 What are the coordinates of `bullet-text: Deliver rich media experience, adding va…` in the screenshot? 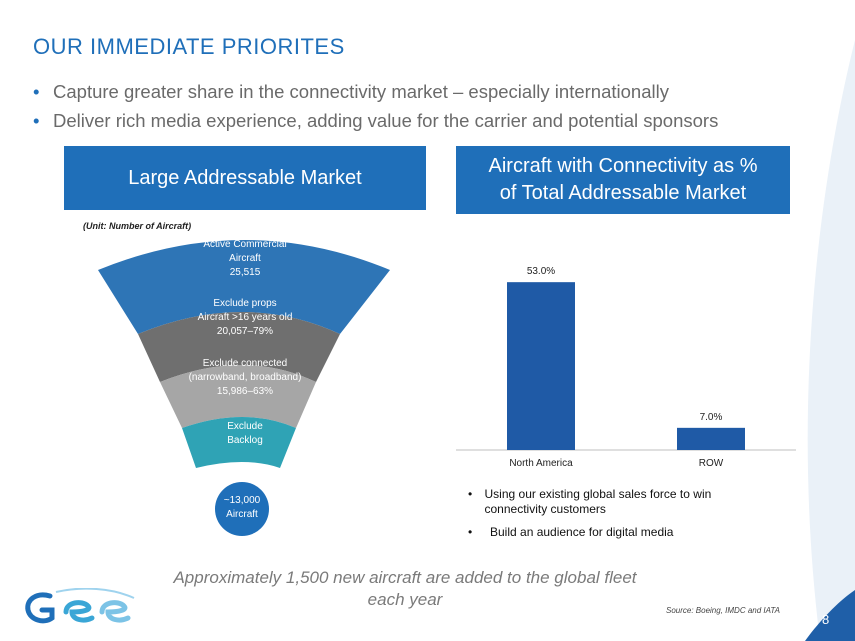 It's located at (386, 120).